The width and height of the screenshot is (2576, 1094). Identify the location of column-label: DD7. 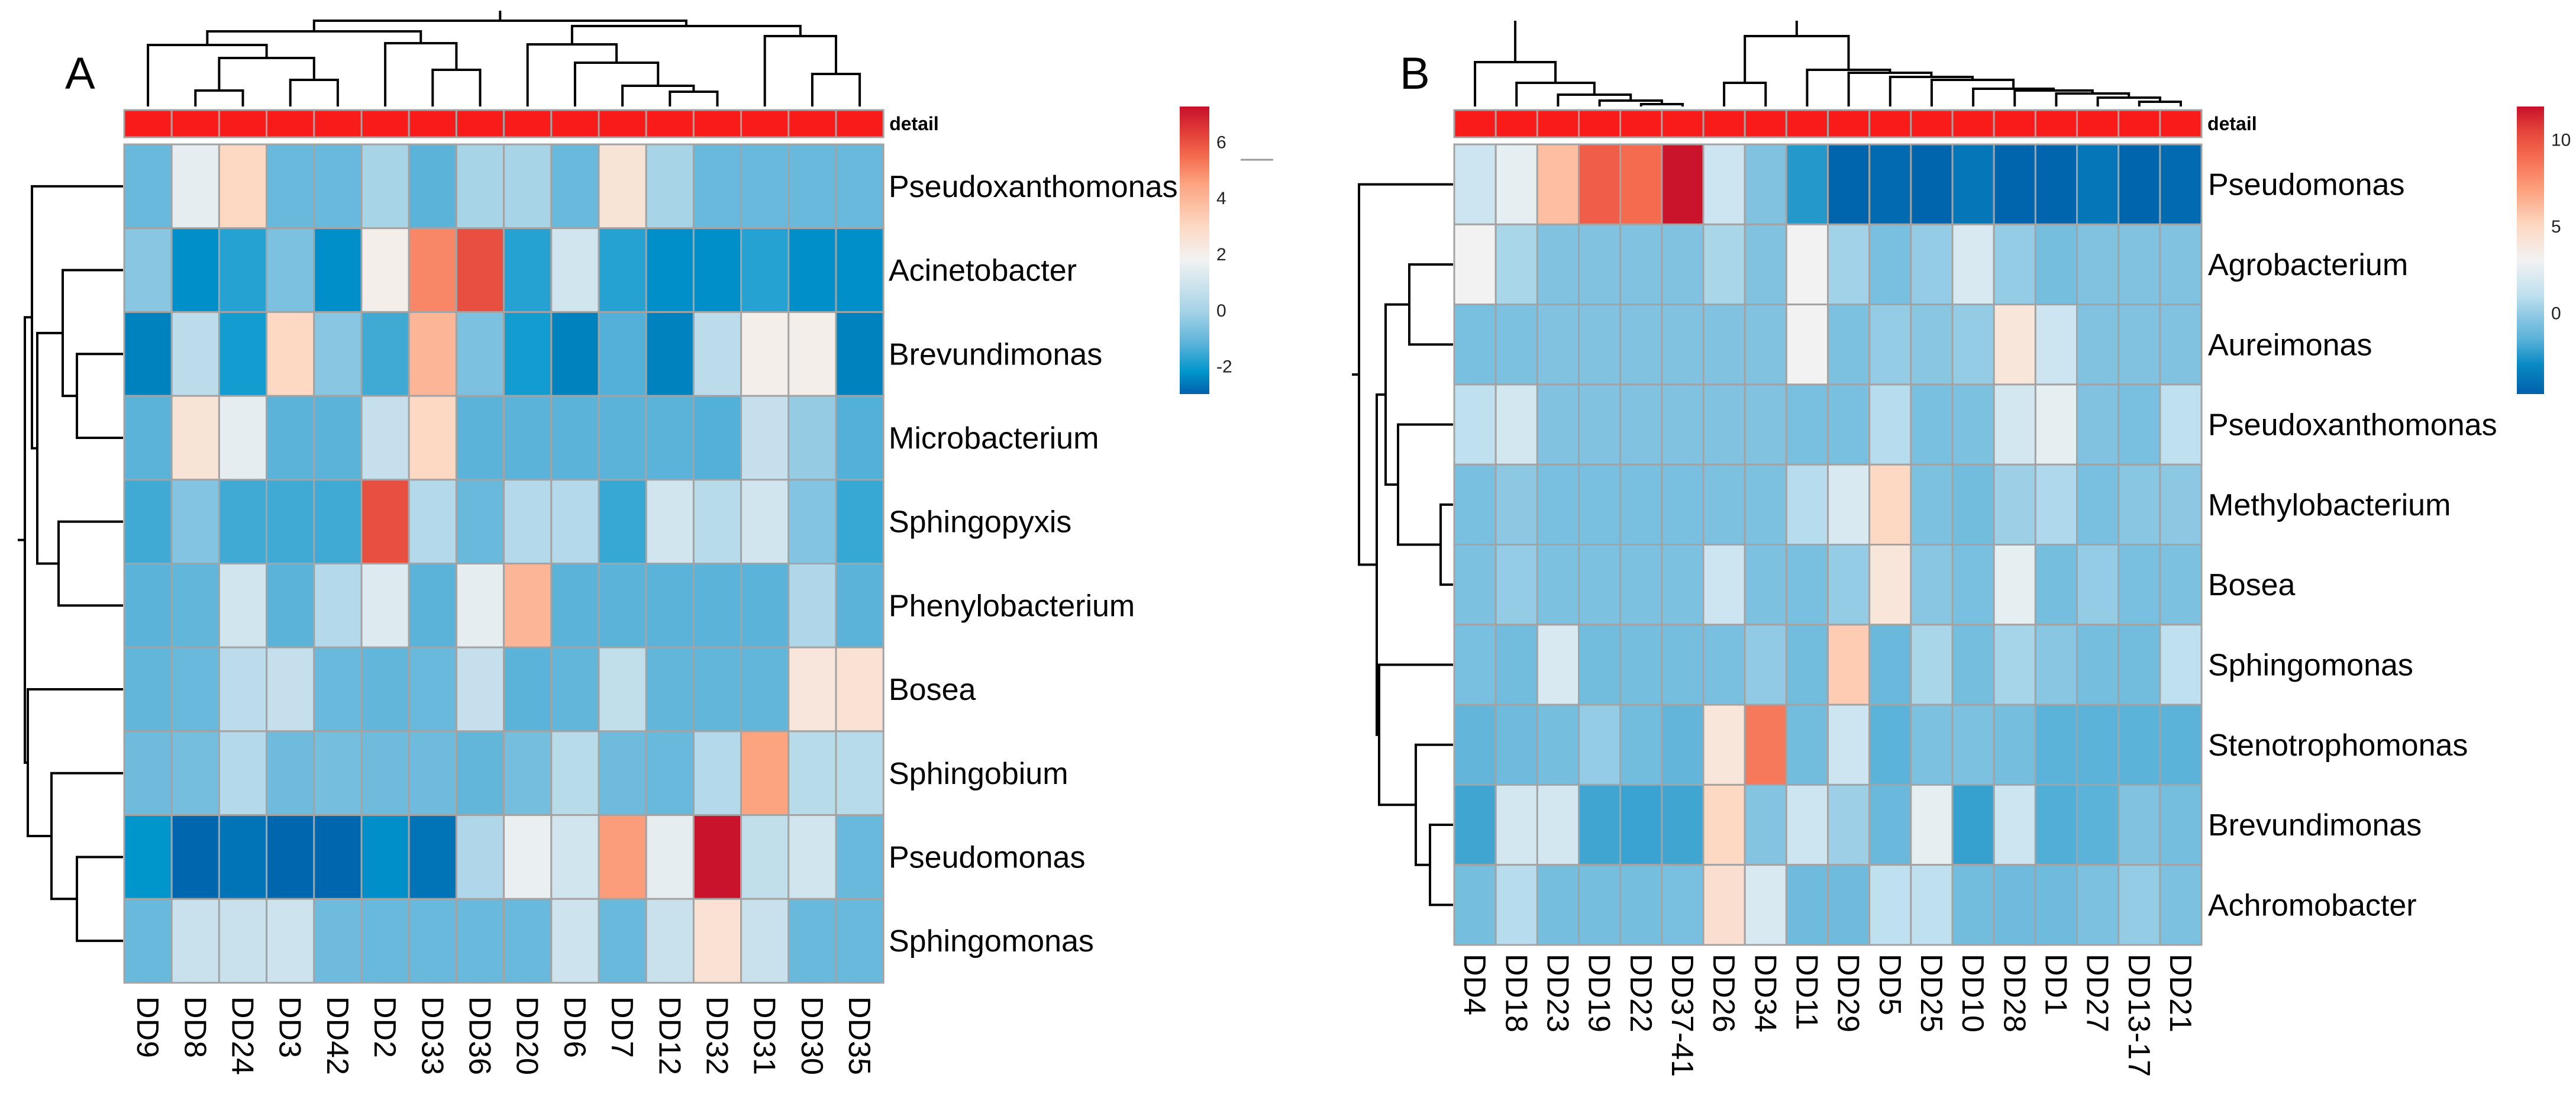
(622, 1027).